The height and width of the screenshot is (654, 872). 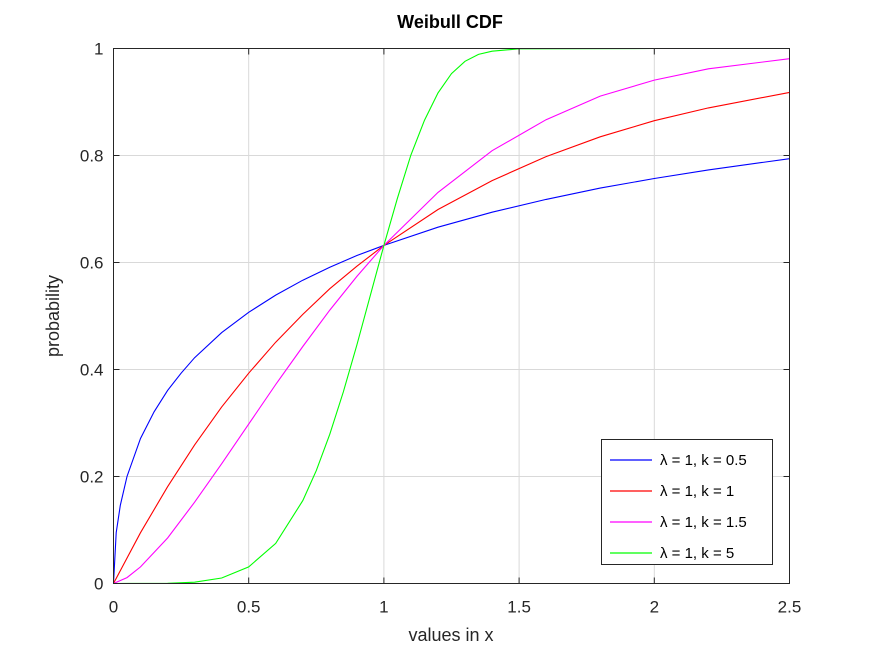 I want to click on chart-title: Weibull CDF, so click(x=450, y=22).